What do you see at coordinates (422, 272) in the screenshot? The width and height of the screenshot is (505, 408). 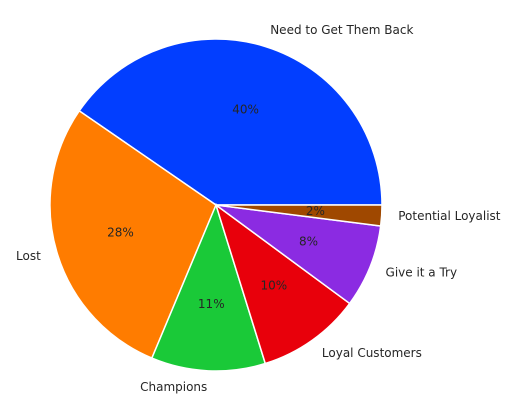 I see `slice-label: Give it a Try` at bounding box center [422, 272].